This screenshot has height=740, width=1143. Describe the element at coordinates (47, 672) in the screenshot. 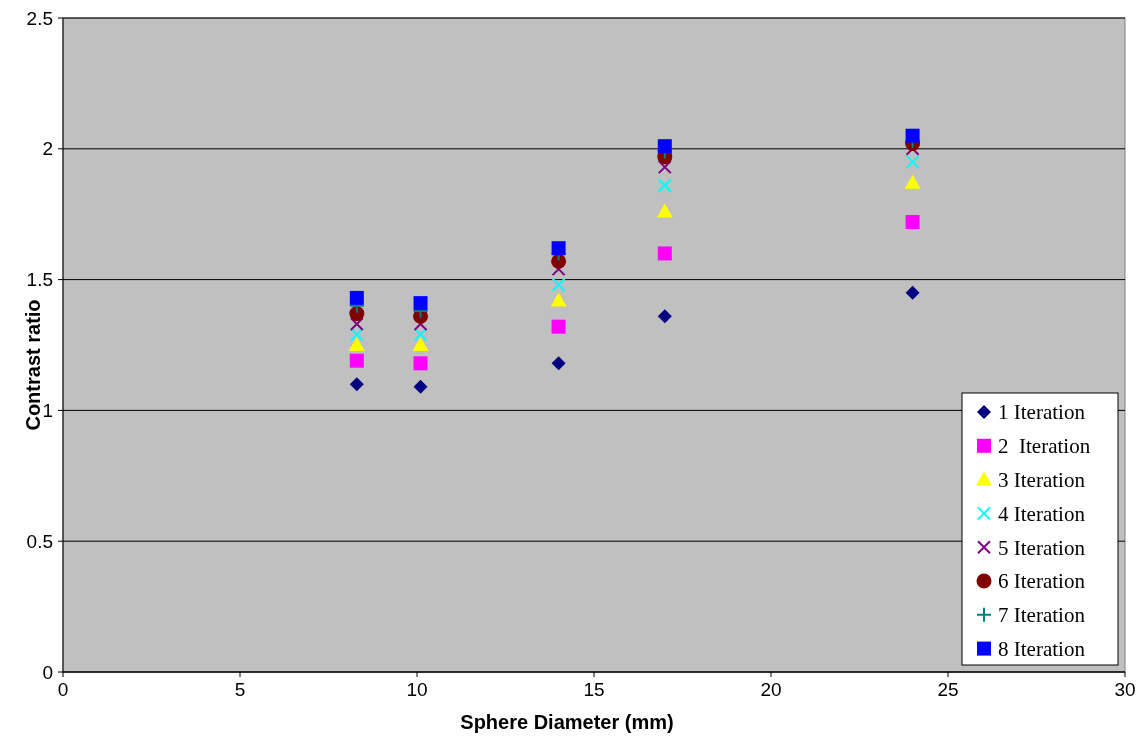

I see `y-tick-label: 0` at that location.